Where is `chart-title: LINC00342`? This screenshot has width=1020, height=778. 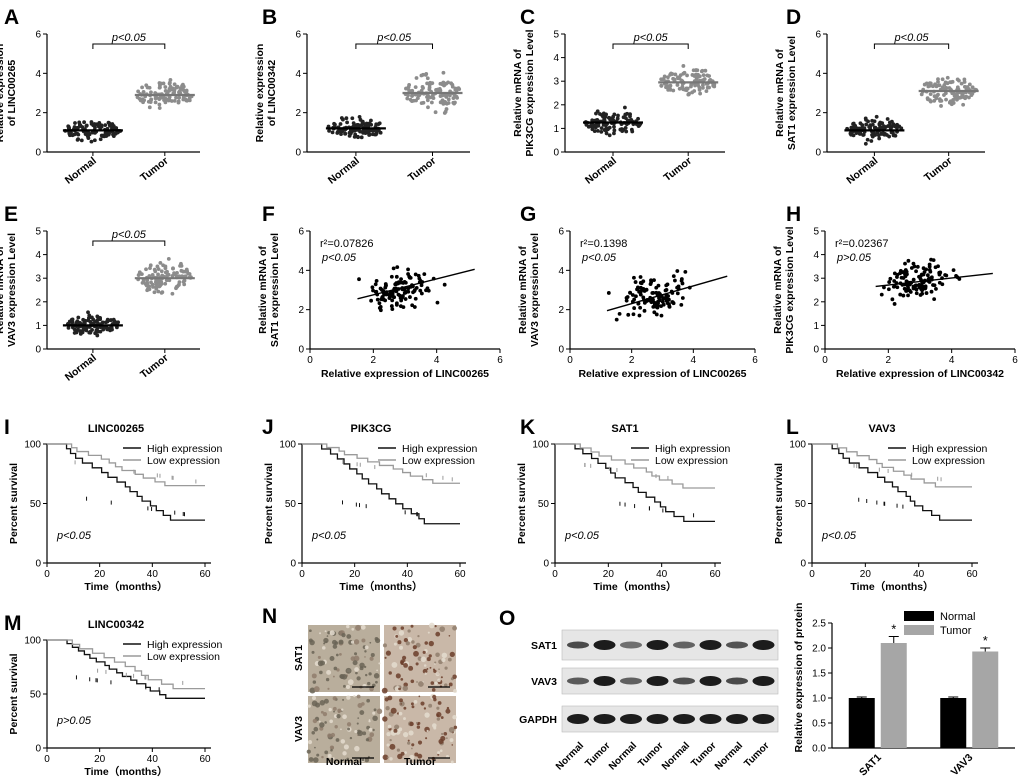
chart-title: LINC00342 is located at coordinates (116, 625).